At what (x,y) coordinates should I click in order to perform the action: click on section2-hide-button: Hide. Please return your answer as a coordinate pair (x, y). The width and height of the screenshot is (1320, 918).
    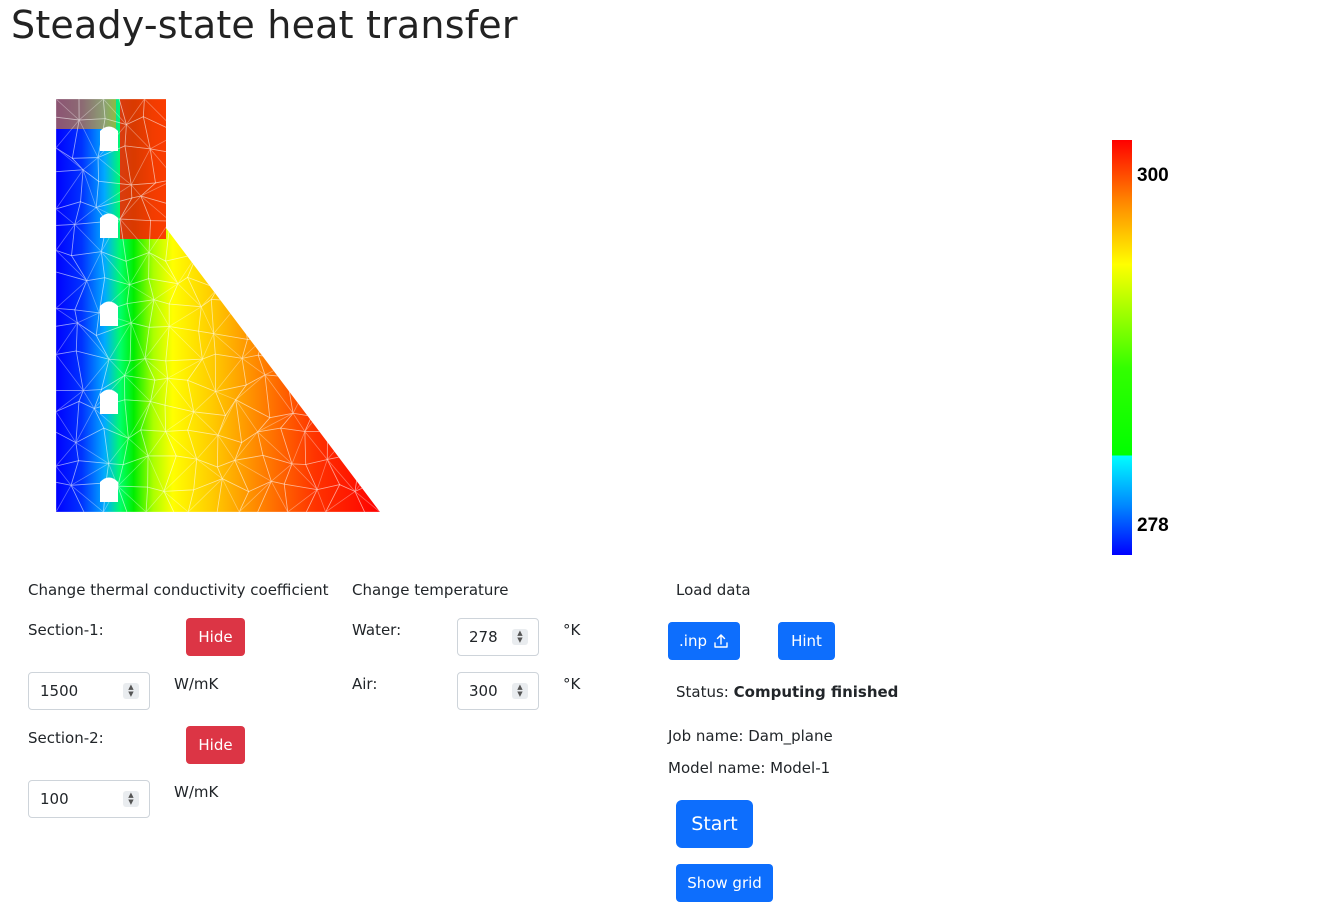
    Looking at the image, I should click on (215, 745).